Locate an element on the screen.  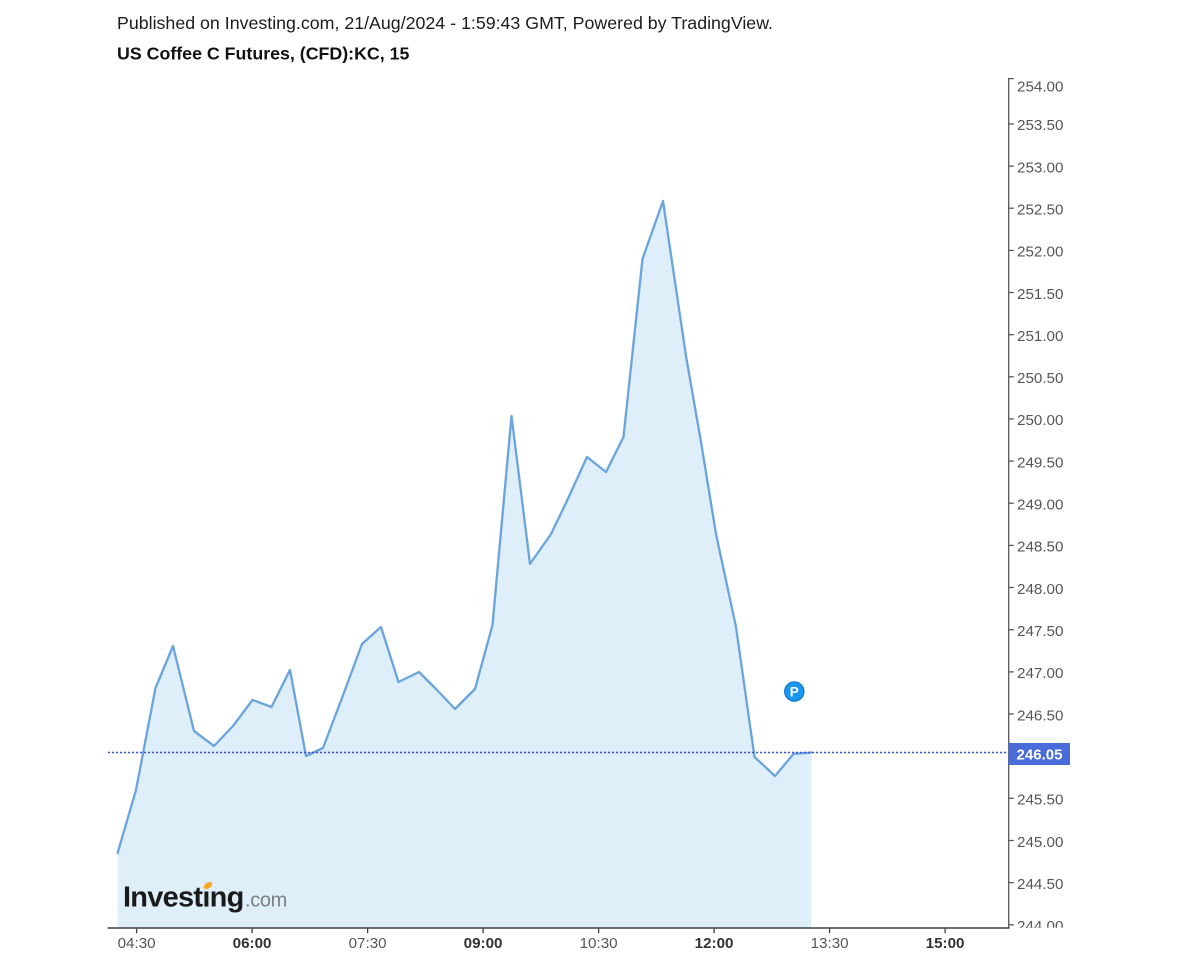
svg-text: 244.00 is located at coordinates (1040, 926).